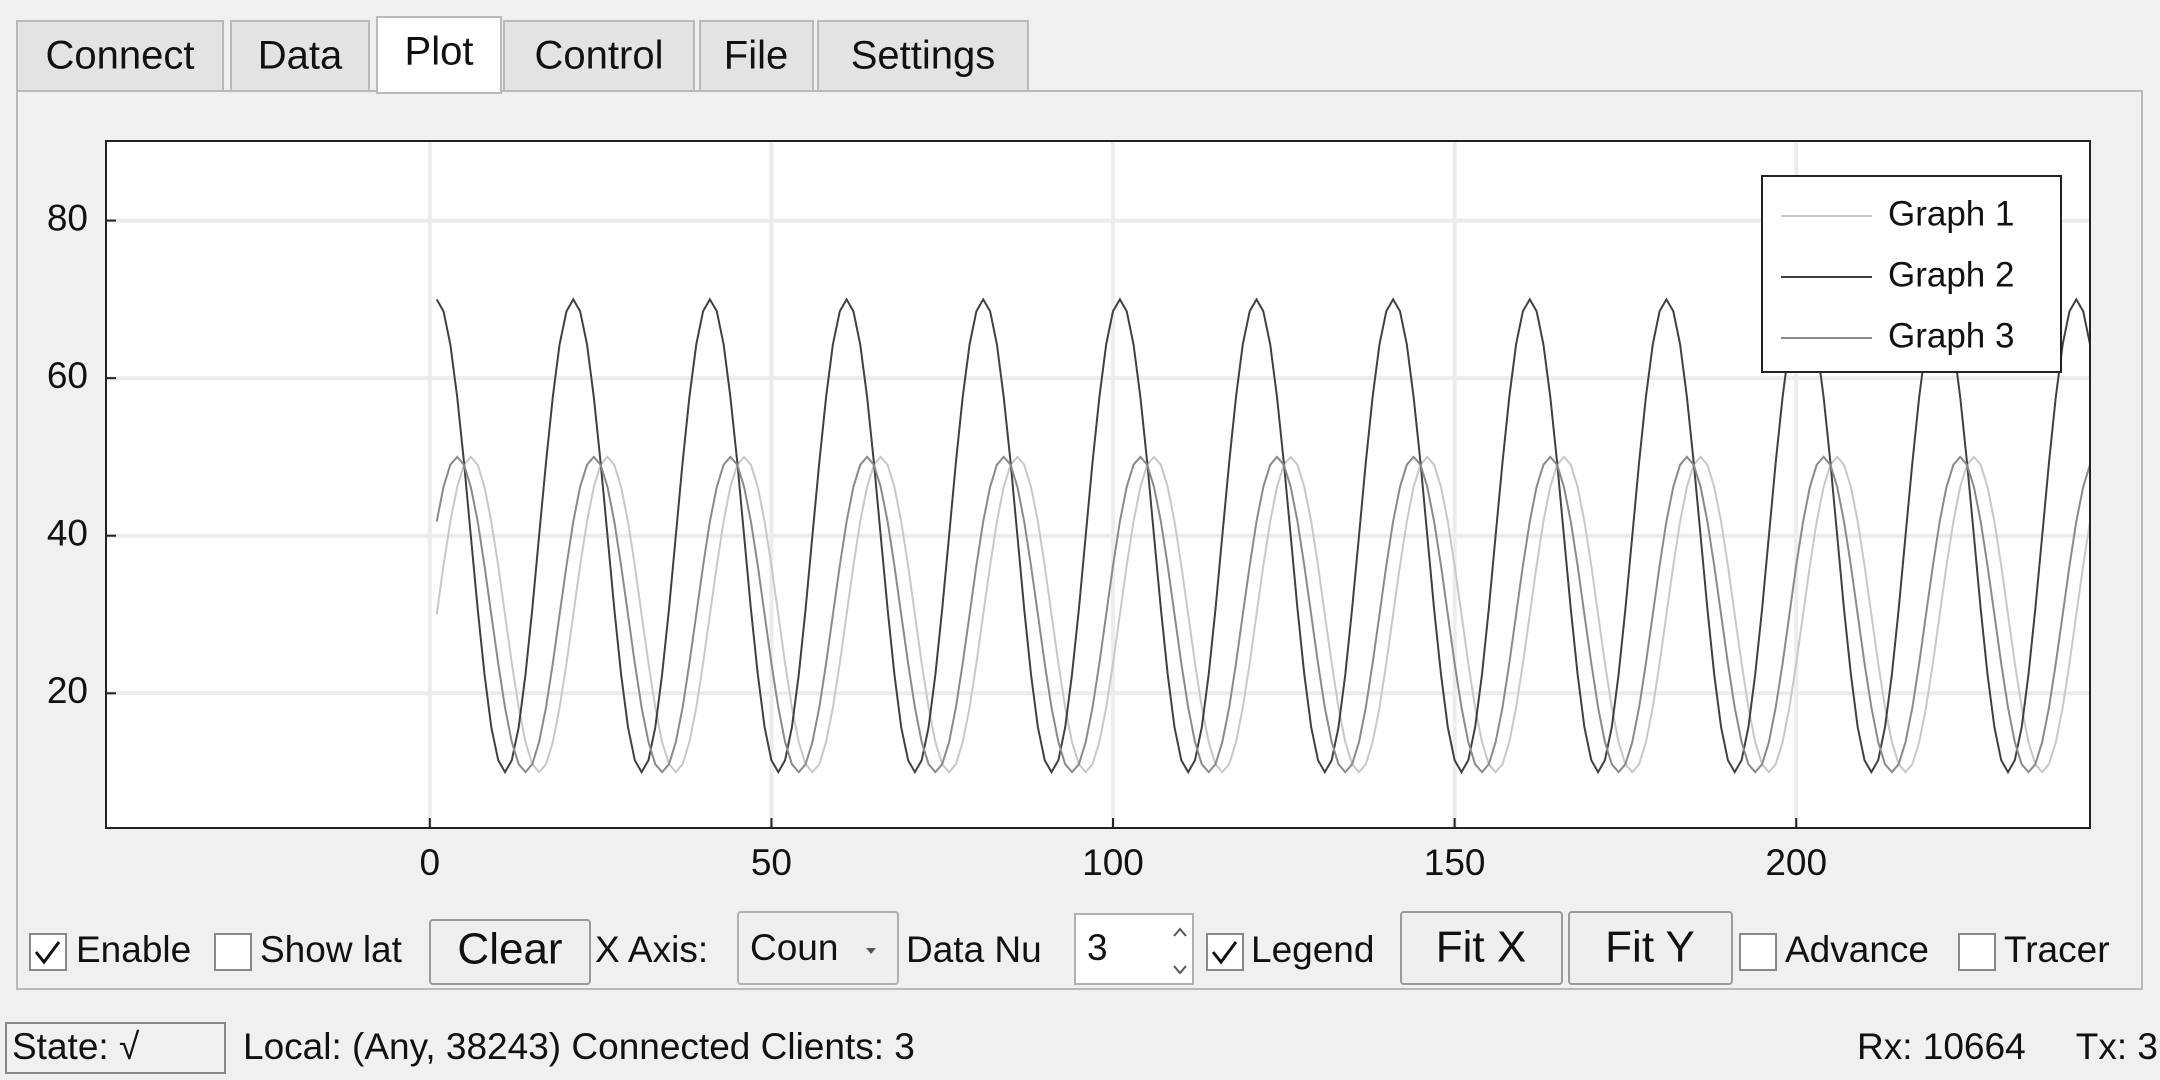 This screenshot has height=1080, width=2160. What do you see at coordinates (67, 532) in the screenshot?
I see `y-tick-label: 40` at bounding box center [67, 532].